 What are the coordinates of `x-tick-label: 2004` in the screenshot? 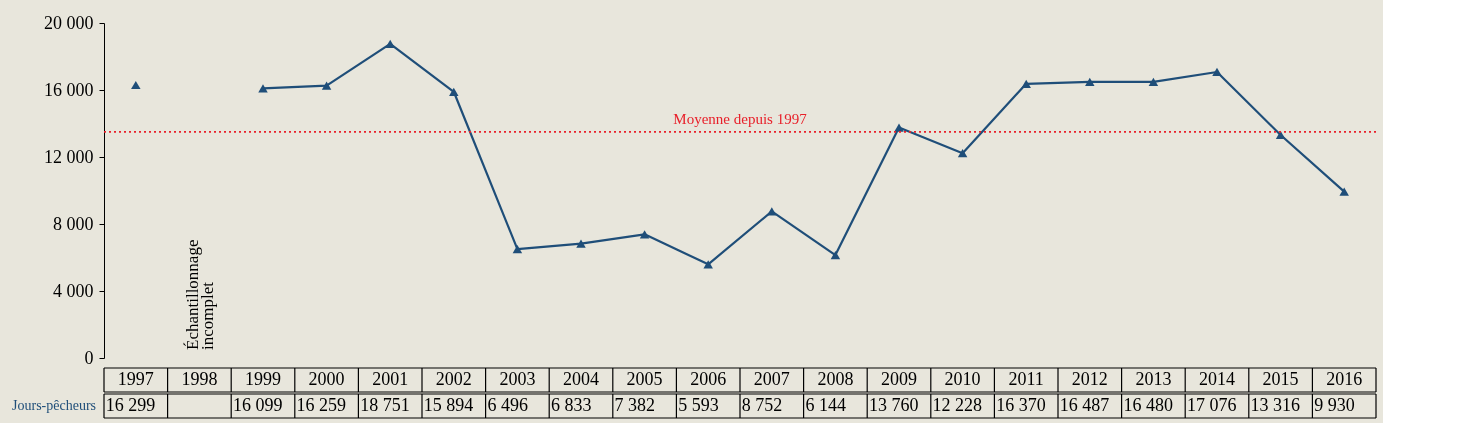 It's located at (581, 379).